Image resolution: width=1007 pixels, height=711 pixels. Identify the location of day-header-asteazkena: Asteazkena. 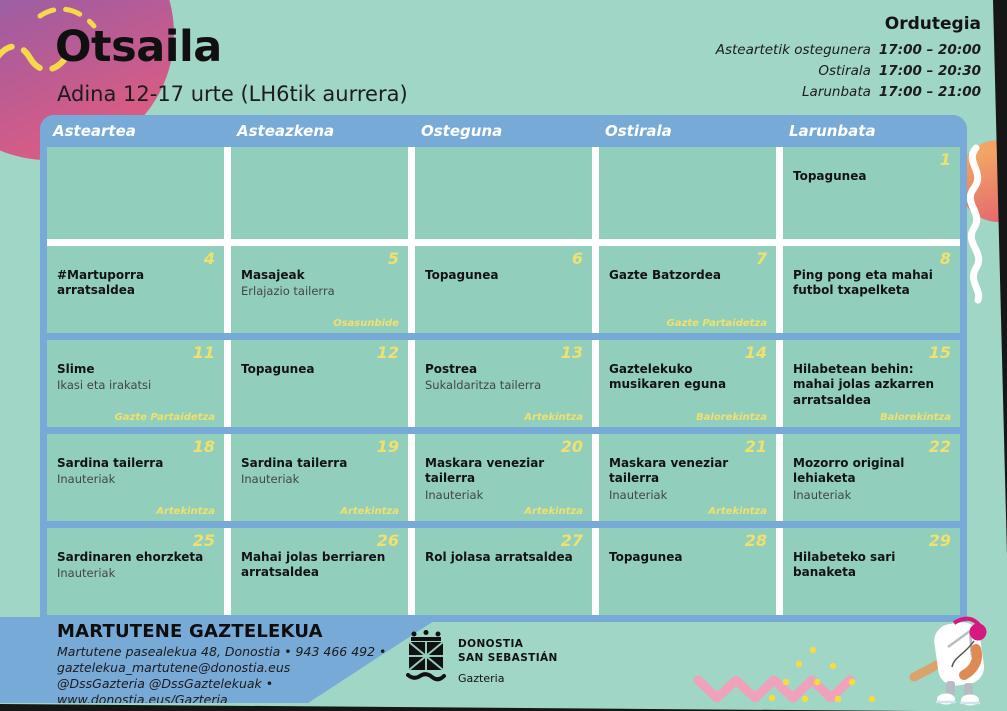
(286, 131).